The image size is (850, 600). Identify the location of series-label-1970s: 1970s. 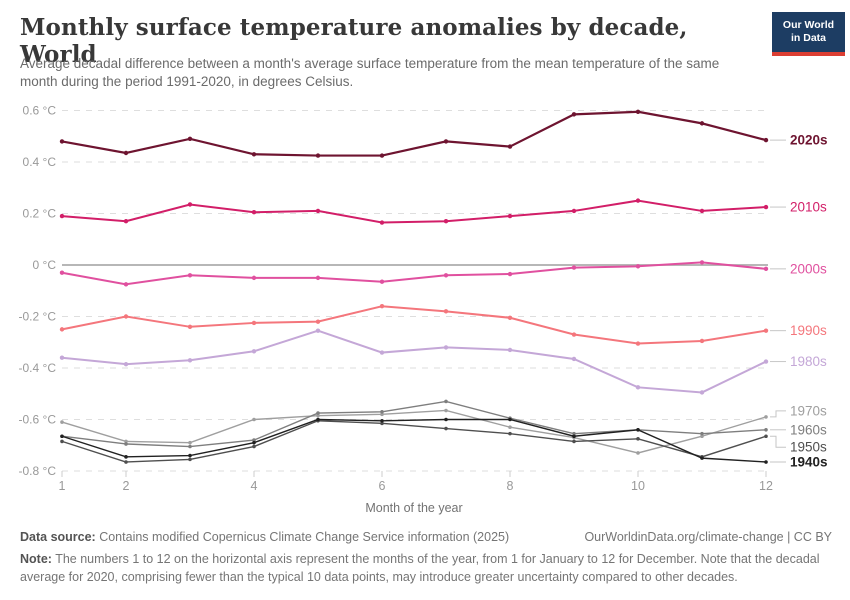
(808, 410).